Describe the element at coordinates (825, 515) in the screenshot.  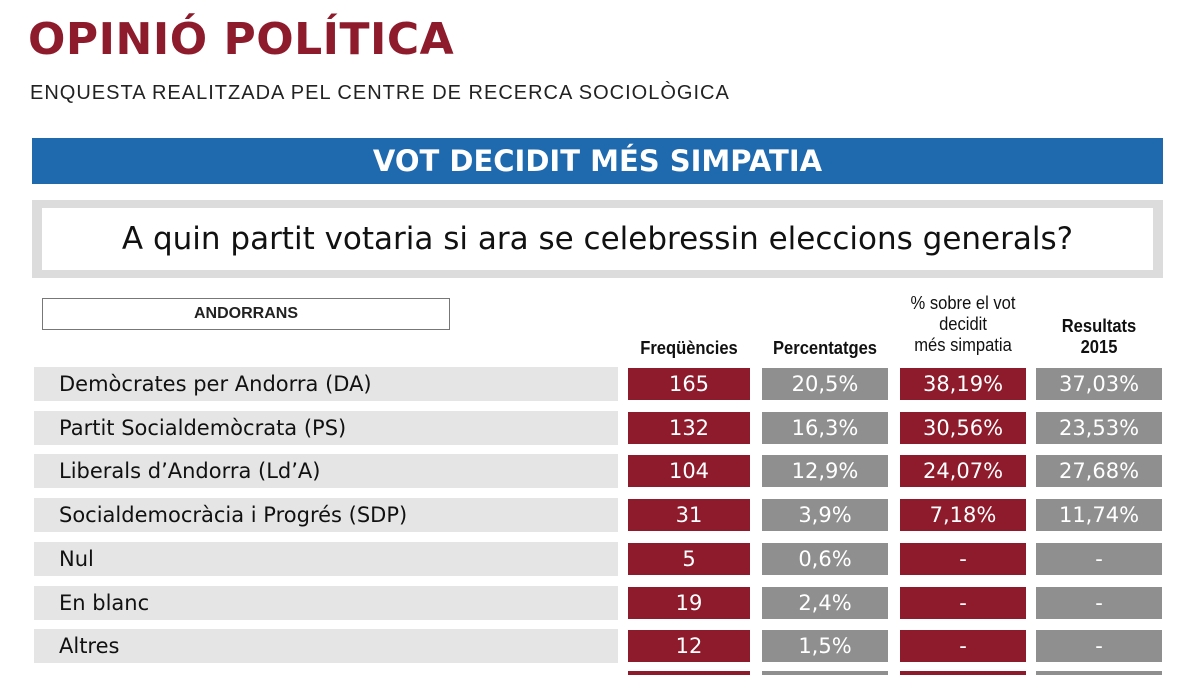
I see `table-cell-col2: 3,9%` at that location.